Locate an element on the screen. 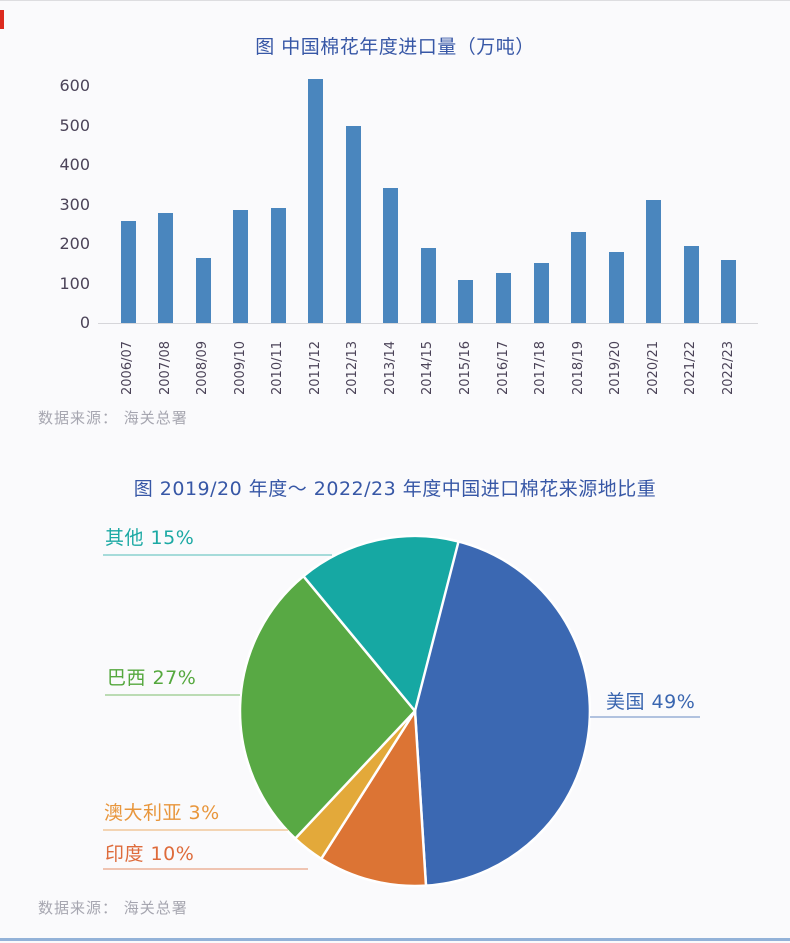  x-tick-label: 2018/19 is located at coordinates (578, 367).